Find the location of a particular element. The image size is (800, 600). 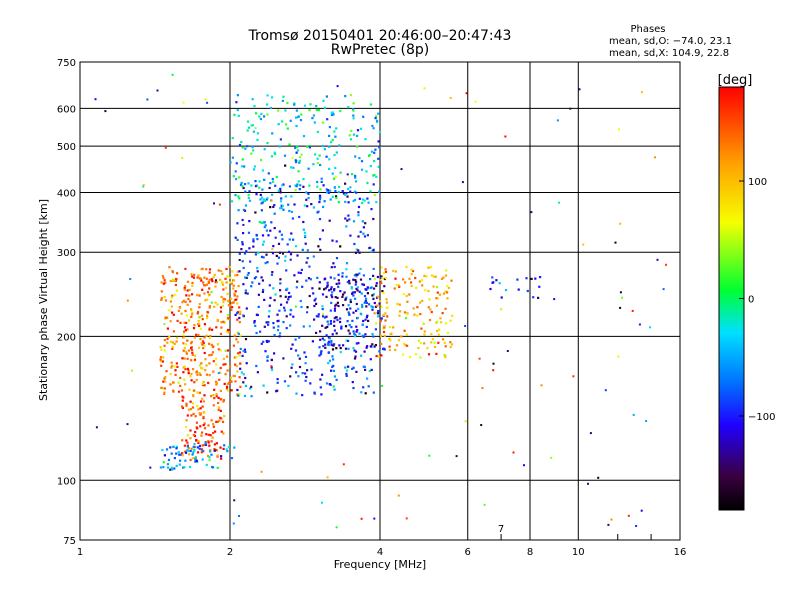

phases-mean-o: mean, sd,O: −74.0, 23.1 is located at coordinates (670, 41).